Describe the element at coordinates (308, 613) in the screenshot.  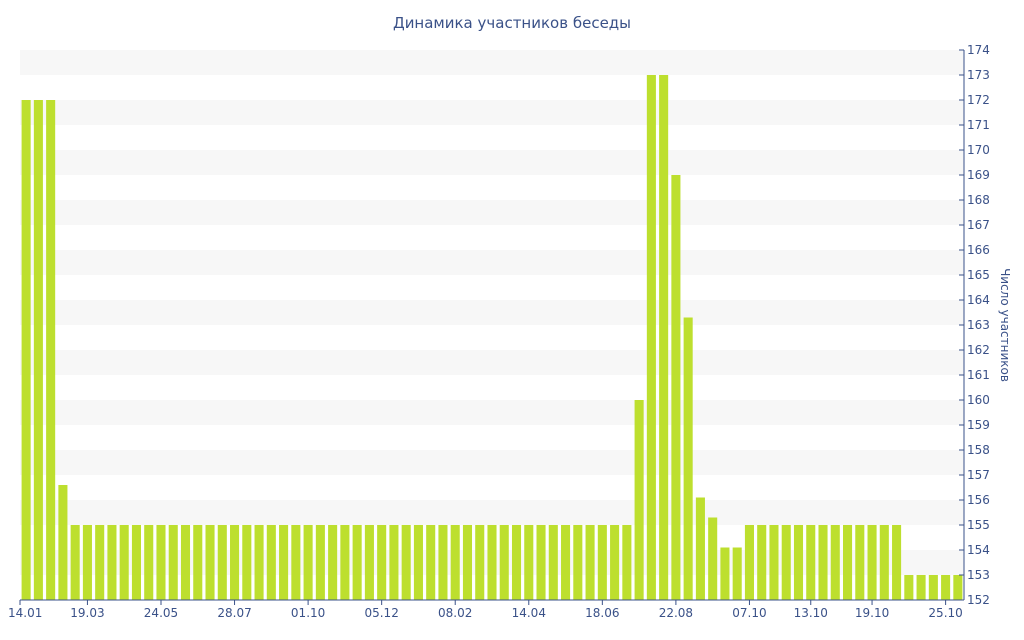
I see `x-tick-label: 01.10` at that location.